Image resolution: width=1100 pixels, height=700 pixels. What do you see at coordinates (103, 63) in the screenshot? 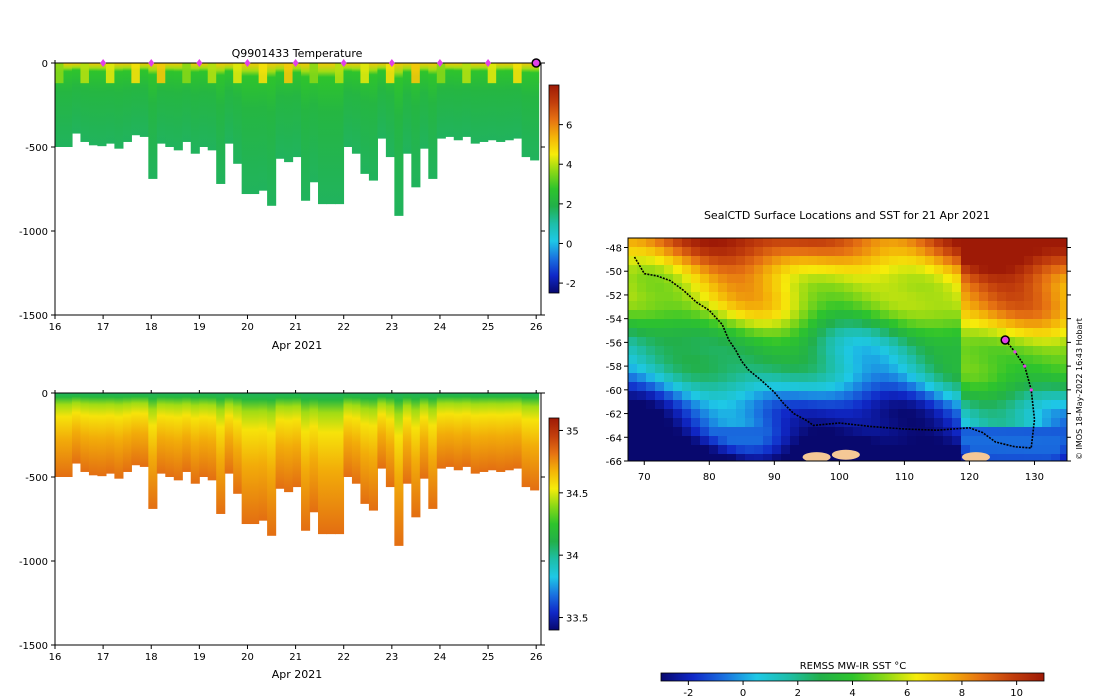
I see `surfacing-marker` at bounding box center [103, 63].